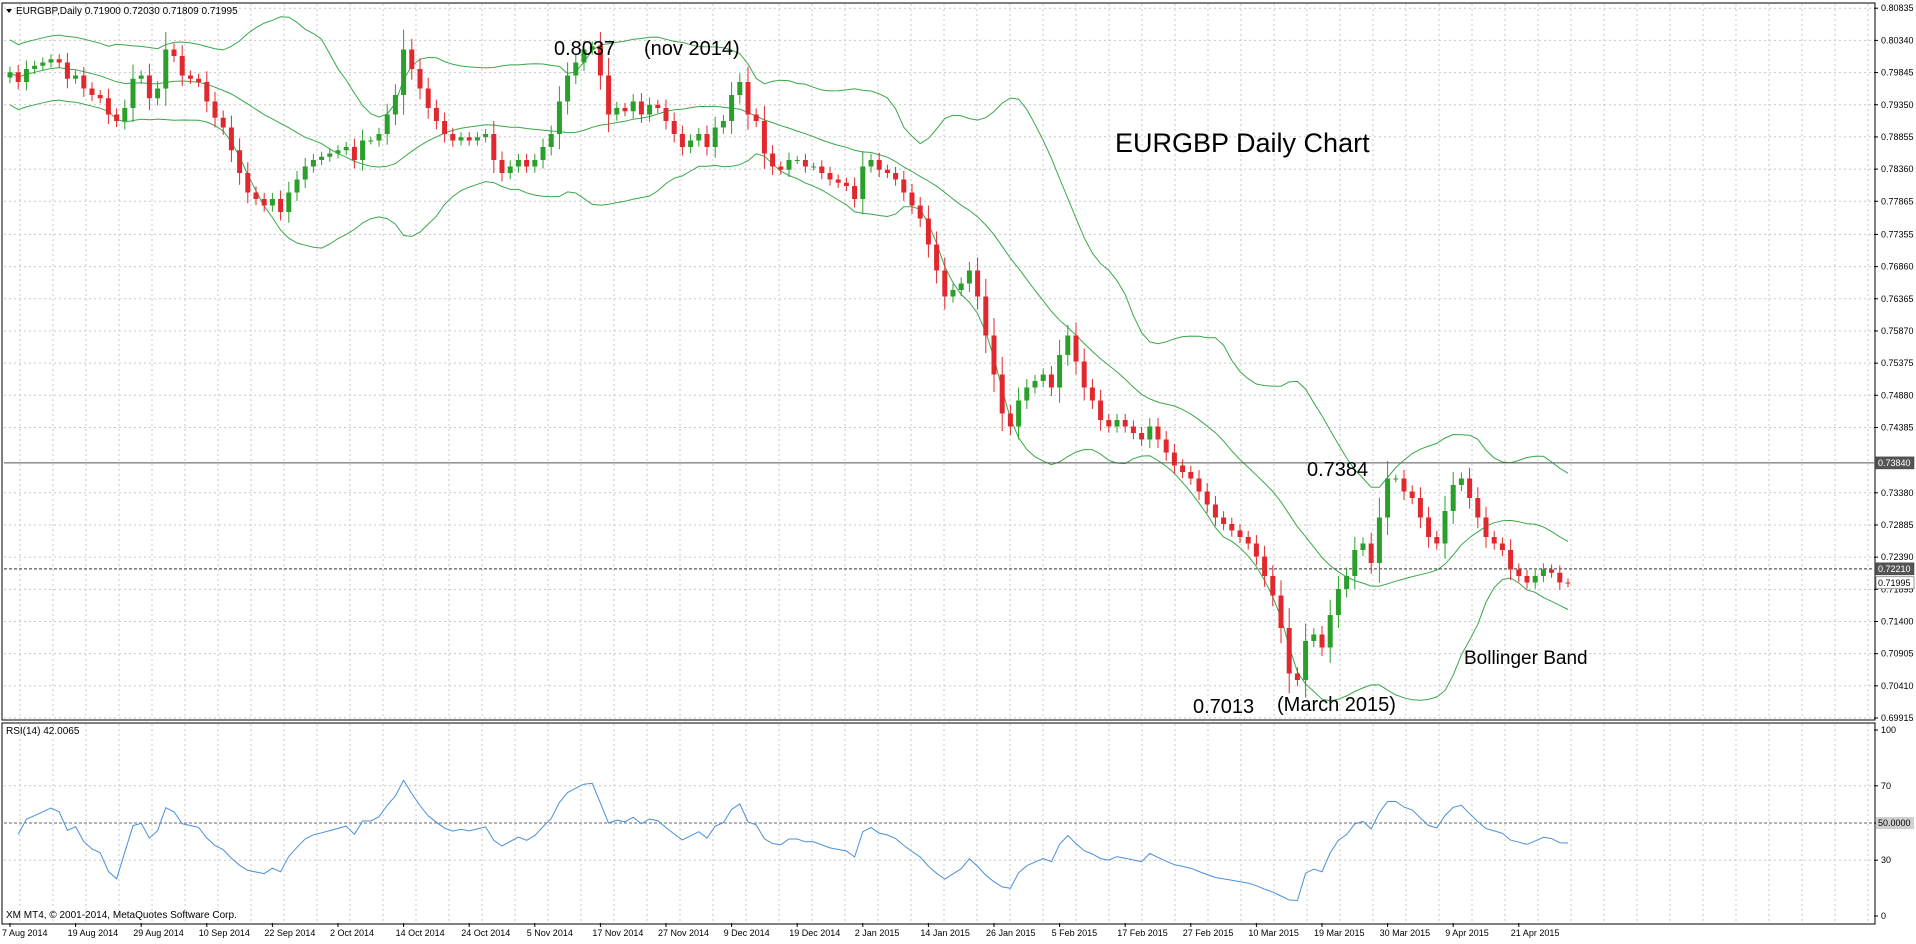  What do you see at coordinates (1897, 395) in the screenshot?
I see `y-tick-label: 0.74880` at bounding box center [1897, 395].